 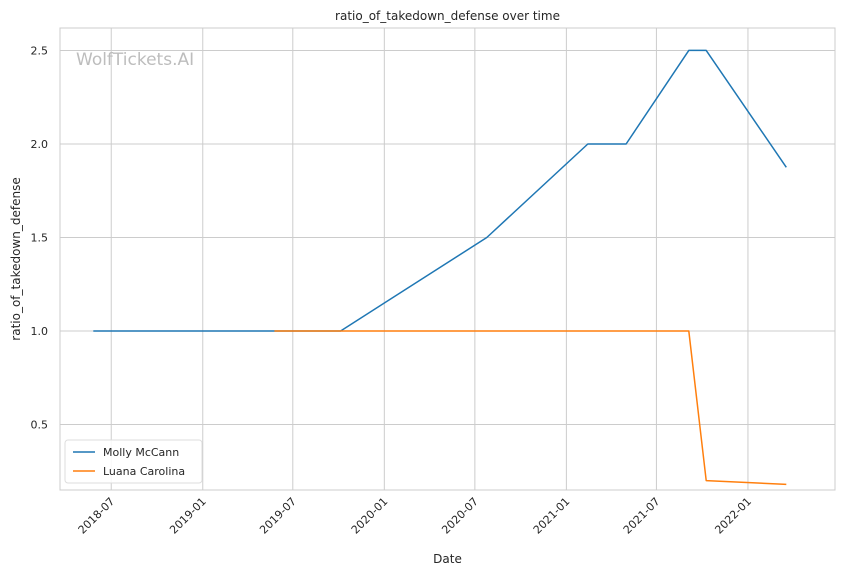 What do you see at coordinates (40, 425) in the screenshot?
I see `y-tick-label: 0.5` at bounding box center [40, 425].